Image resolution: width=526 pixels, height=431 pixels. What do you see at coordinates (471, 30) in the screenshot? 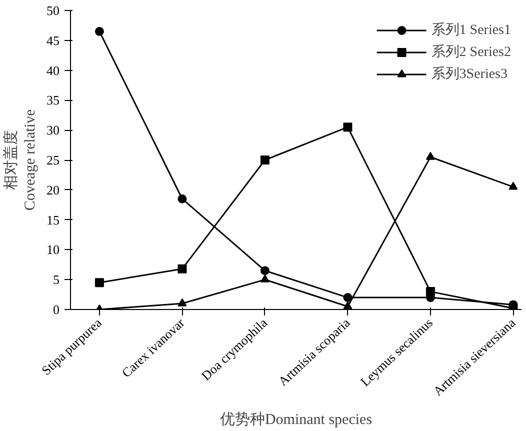
I see `legend-label: 系列1 Series1` at bounding box center [471, 30].